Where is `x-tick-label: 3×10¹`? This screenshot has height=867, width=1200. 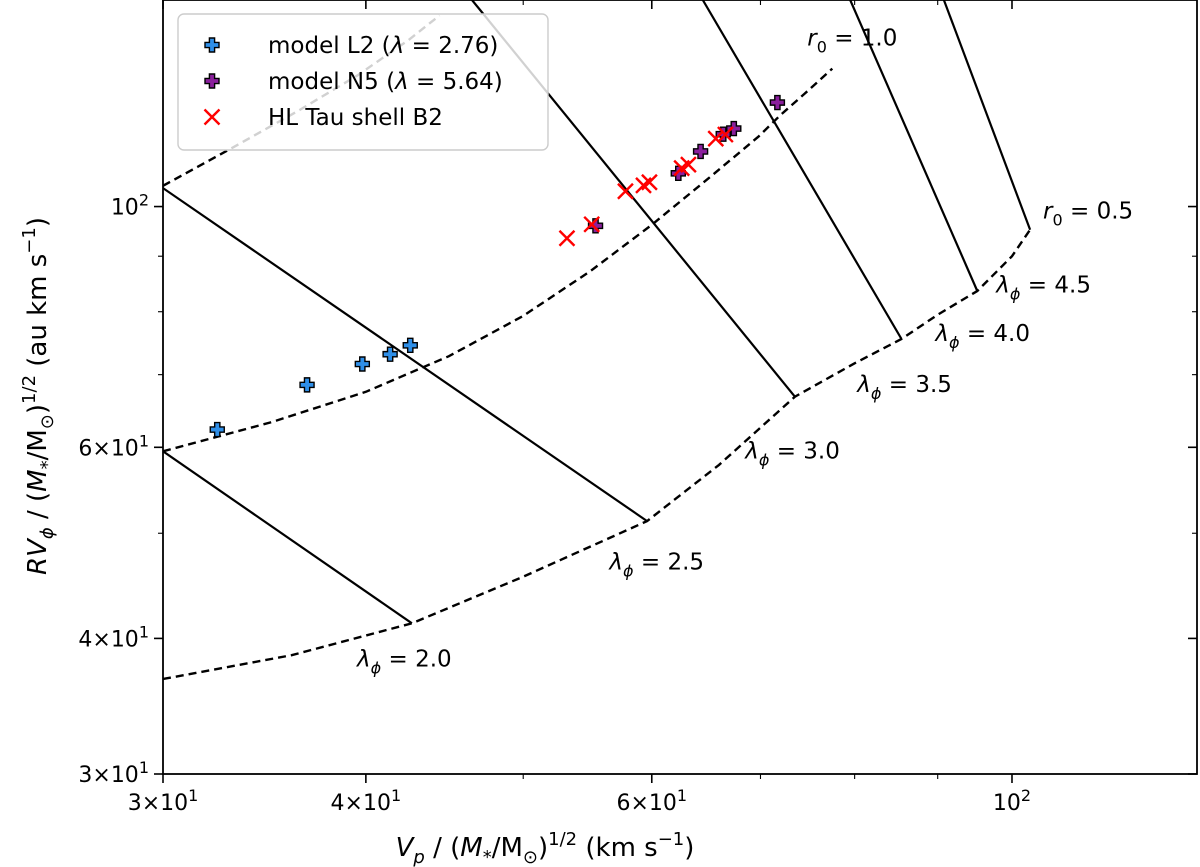
x-tick-label: 3×10¹ is located at coordinates (163, 801).